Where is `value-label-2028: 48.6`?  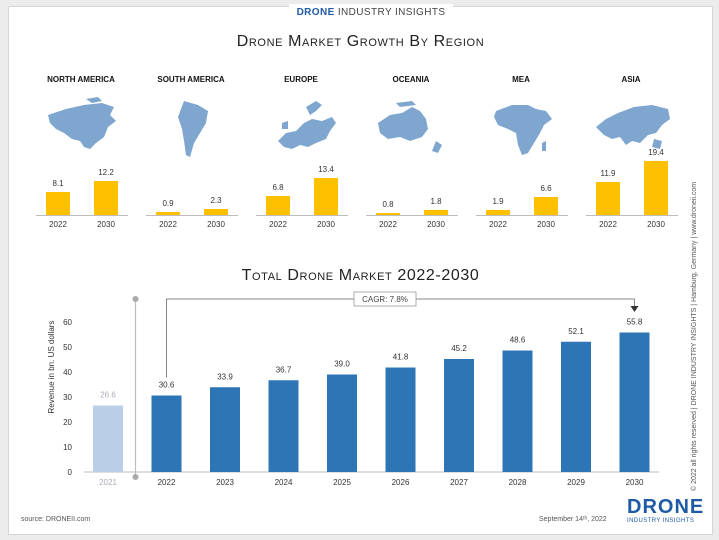
value-label-2028: 48.6 is located at coordinates (518, 340).